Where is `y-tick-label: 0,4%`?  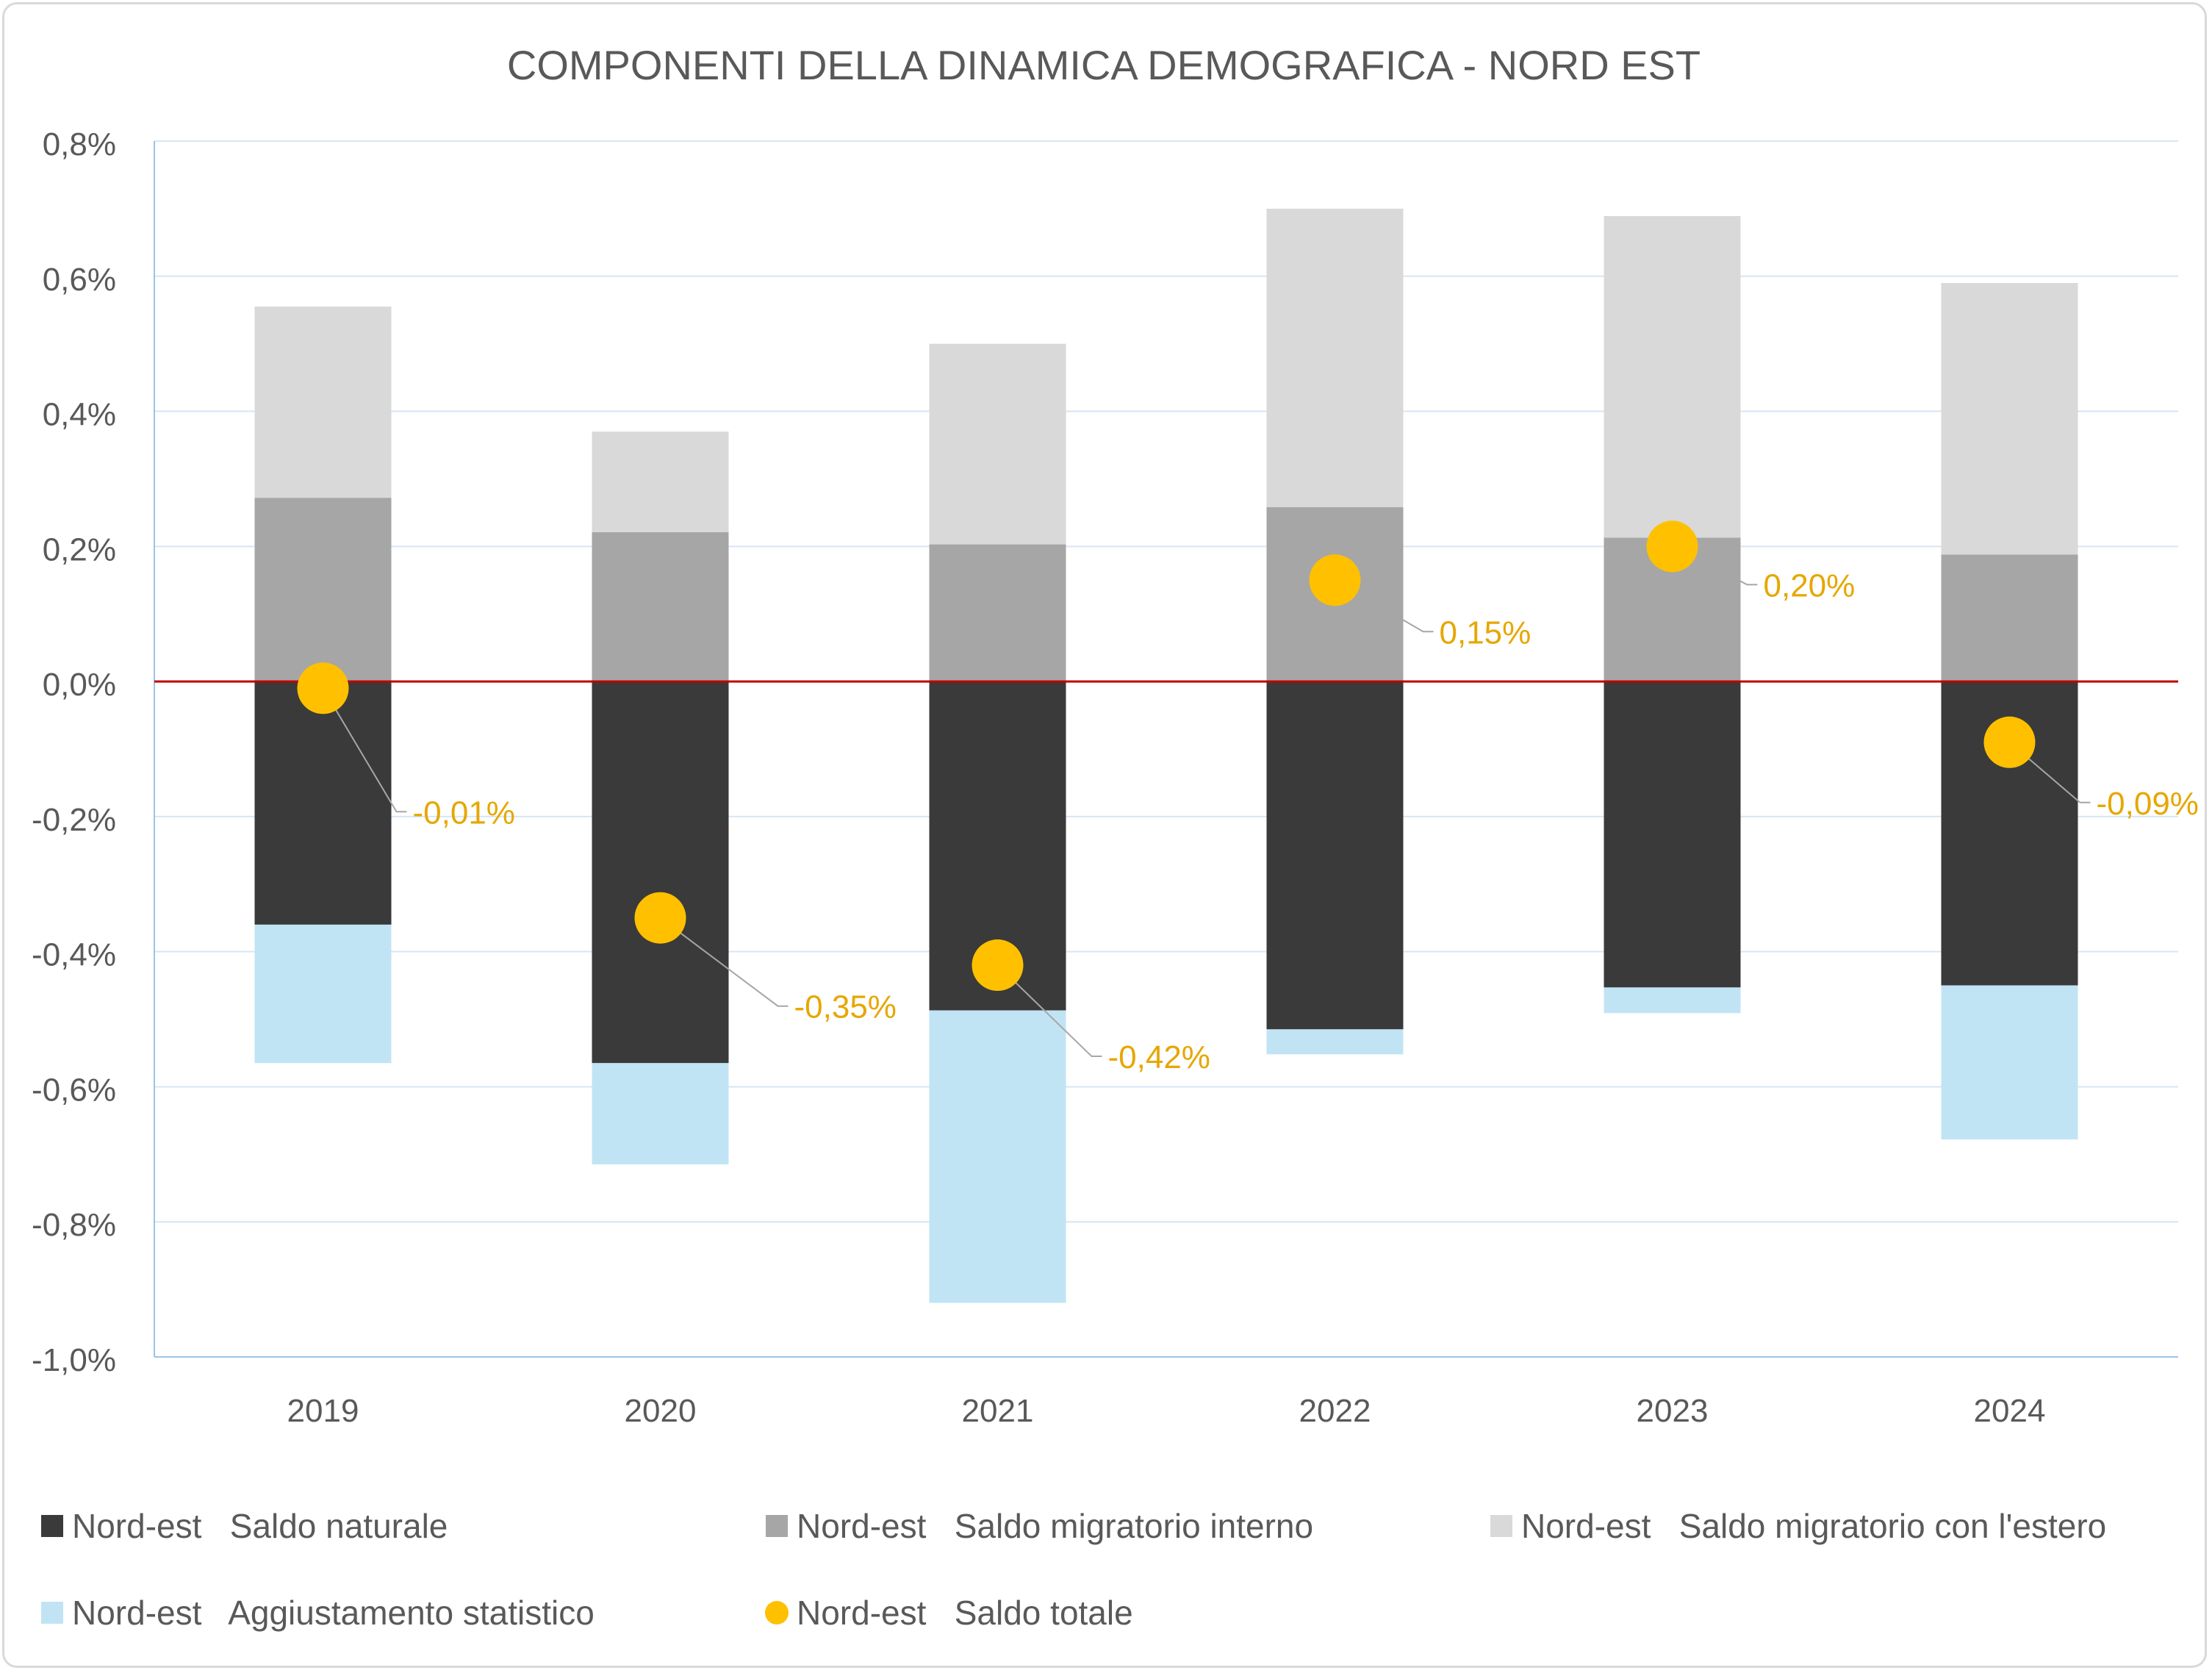 y-tick-label: 0,4% is located at coordinates (79, 415).